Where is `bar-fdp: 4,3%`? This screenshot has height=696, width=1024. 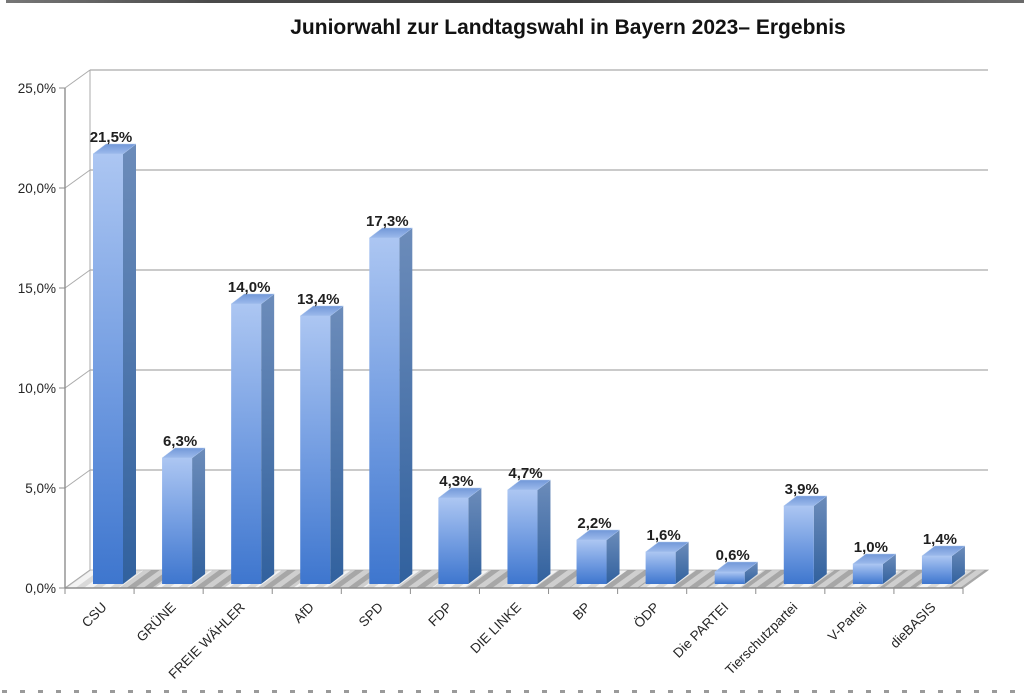
bar-fdp: 4,3% is located at coordinates (460, 528).